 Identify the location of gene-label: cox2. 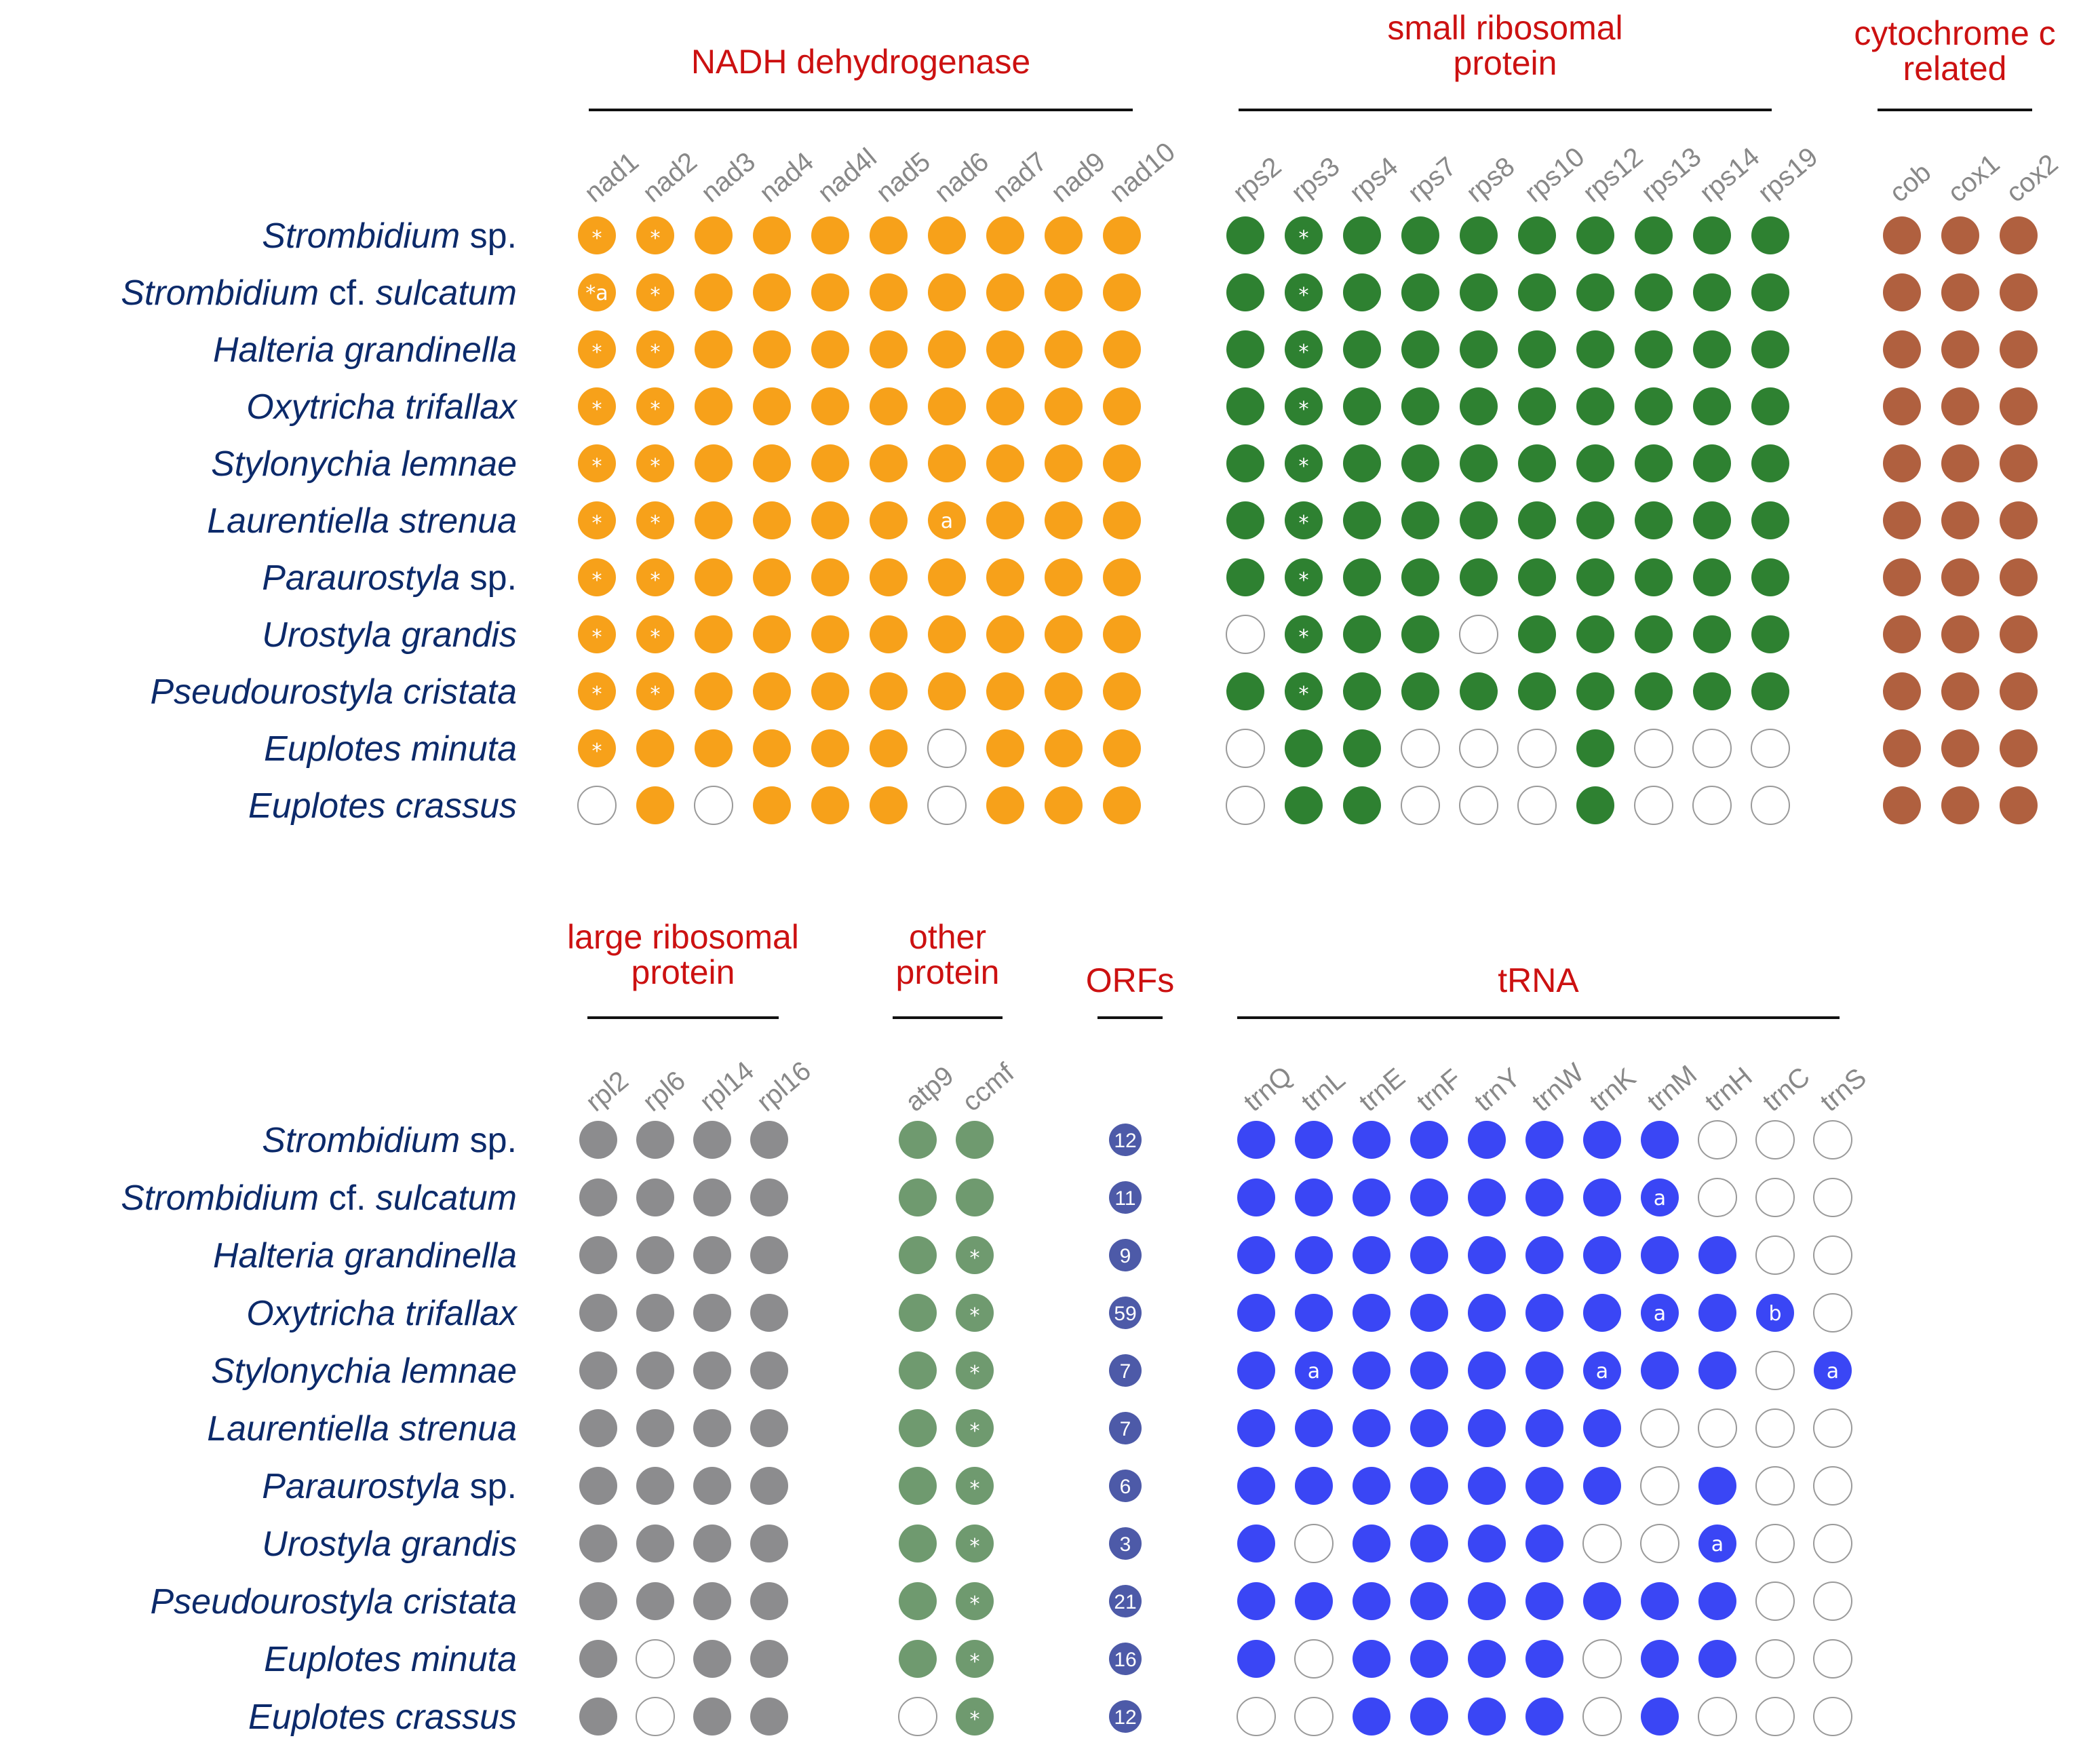
(2032, 178).